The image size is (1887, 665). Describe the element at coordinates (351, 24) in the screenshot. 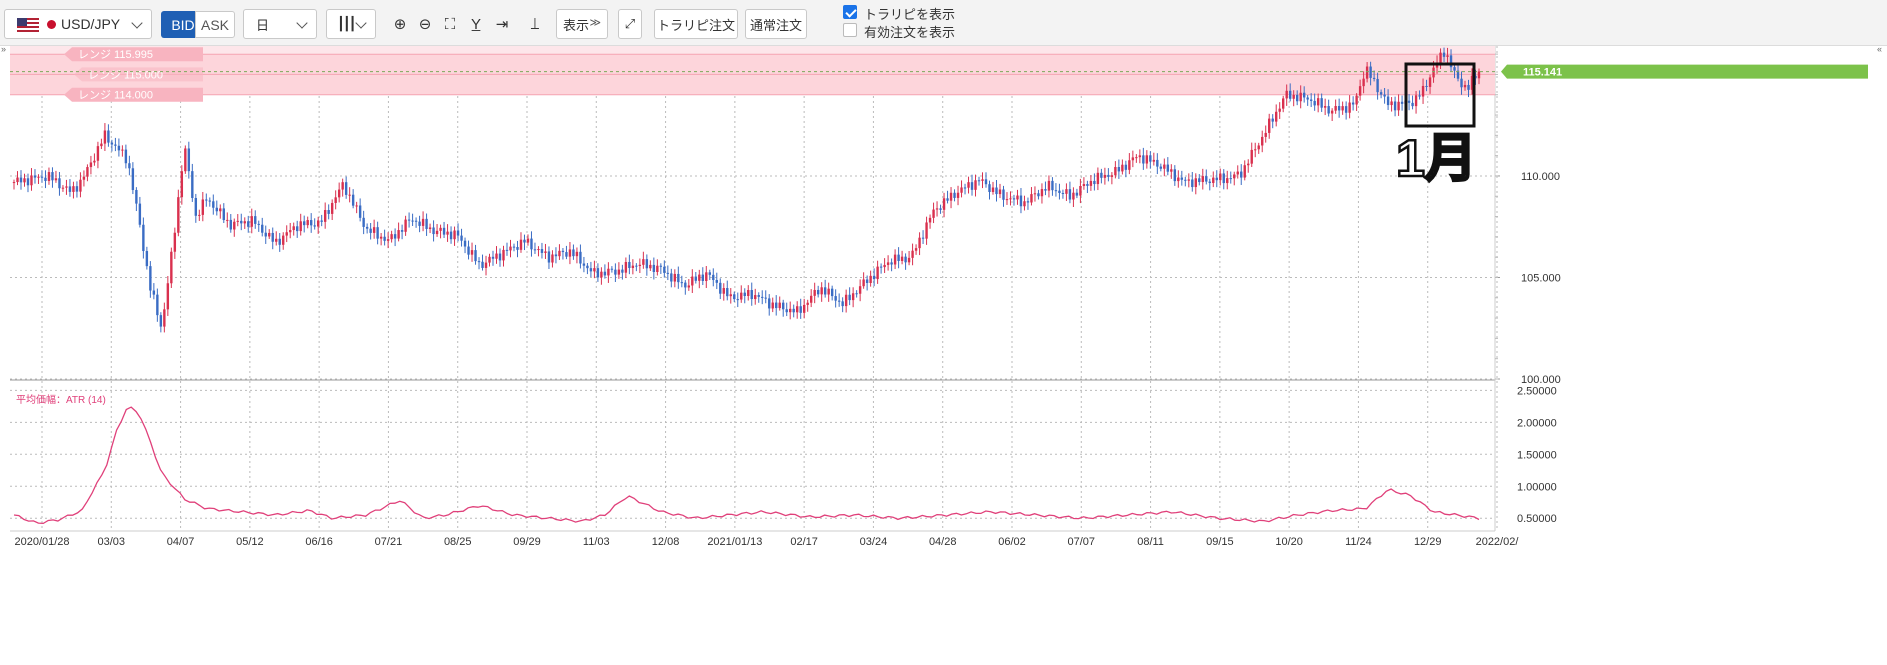

I see `chart-type-select: ┃┃┃` at that location.